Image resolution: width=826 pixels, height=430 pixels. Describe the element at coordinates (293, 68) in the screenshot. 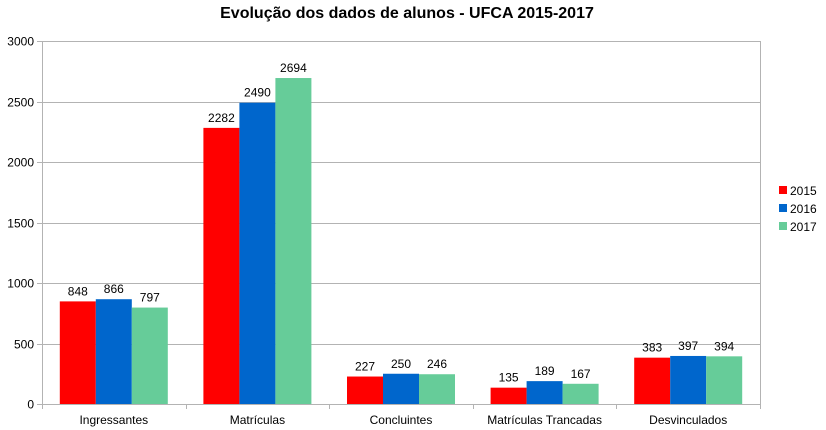

I see `data-label: 2694` at that location.